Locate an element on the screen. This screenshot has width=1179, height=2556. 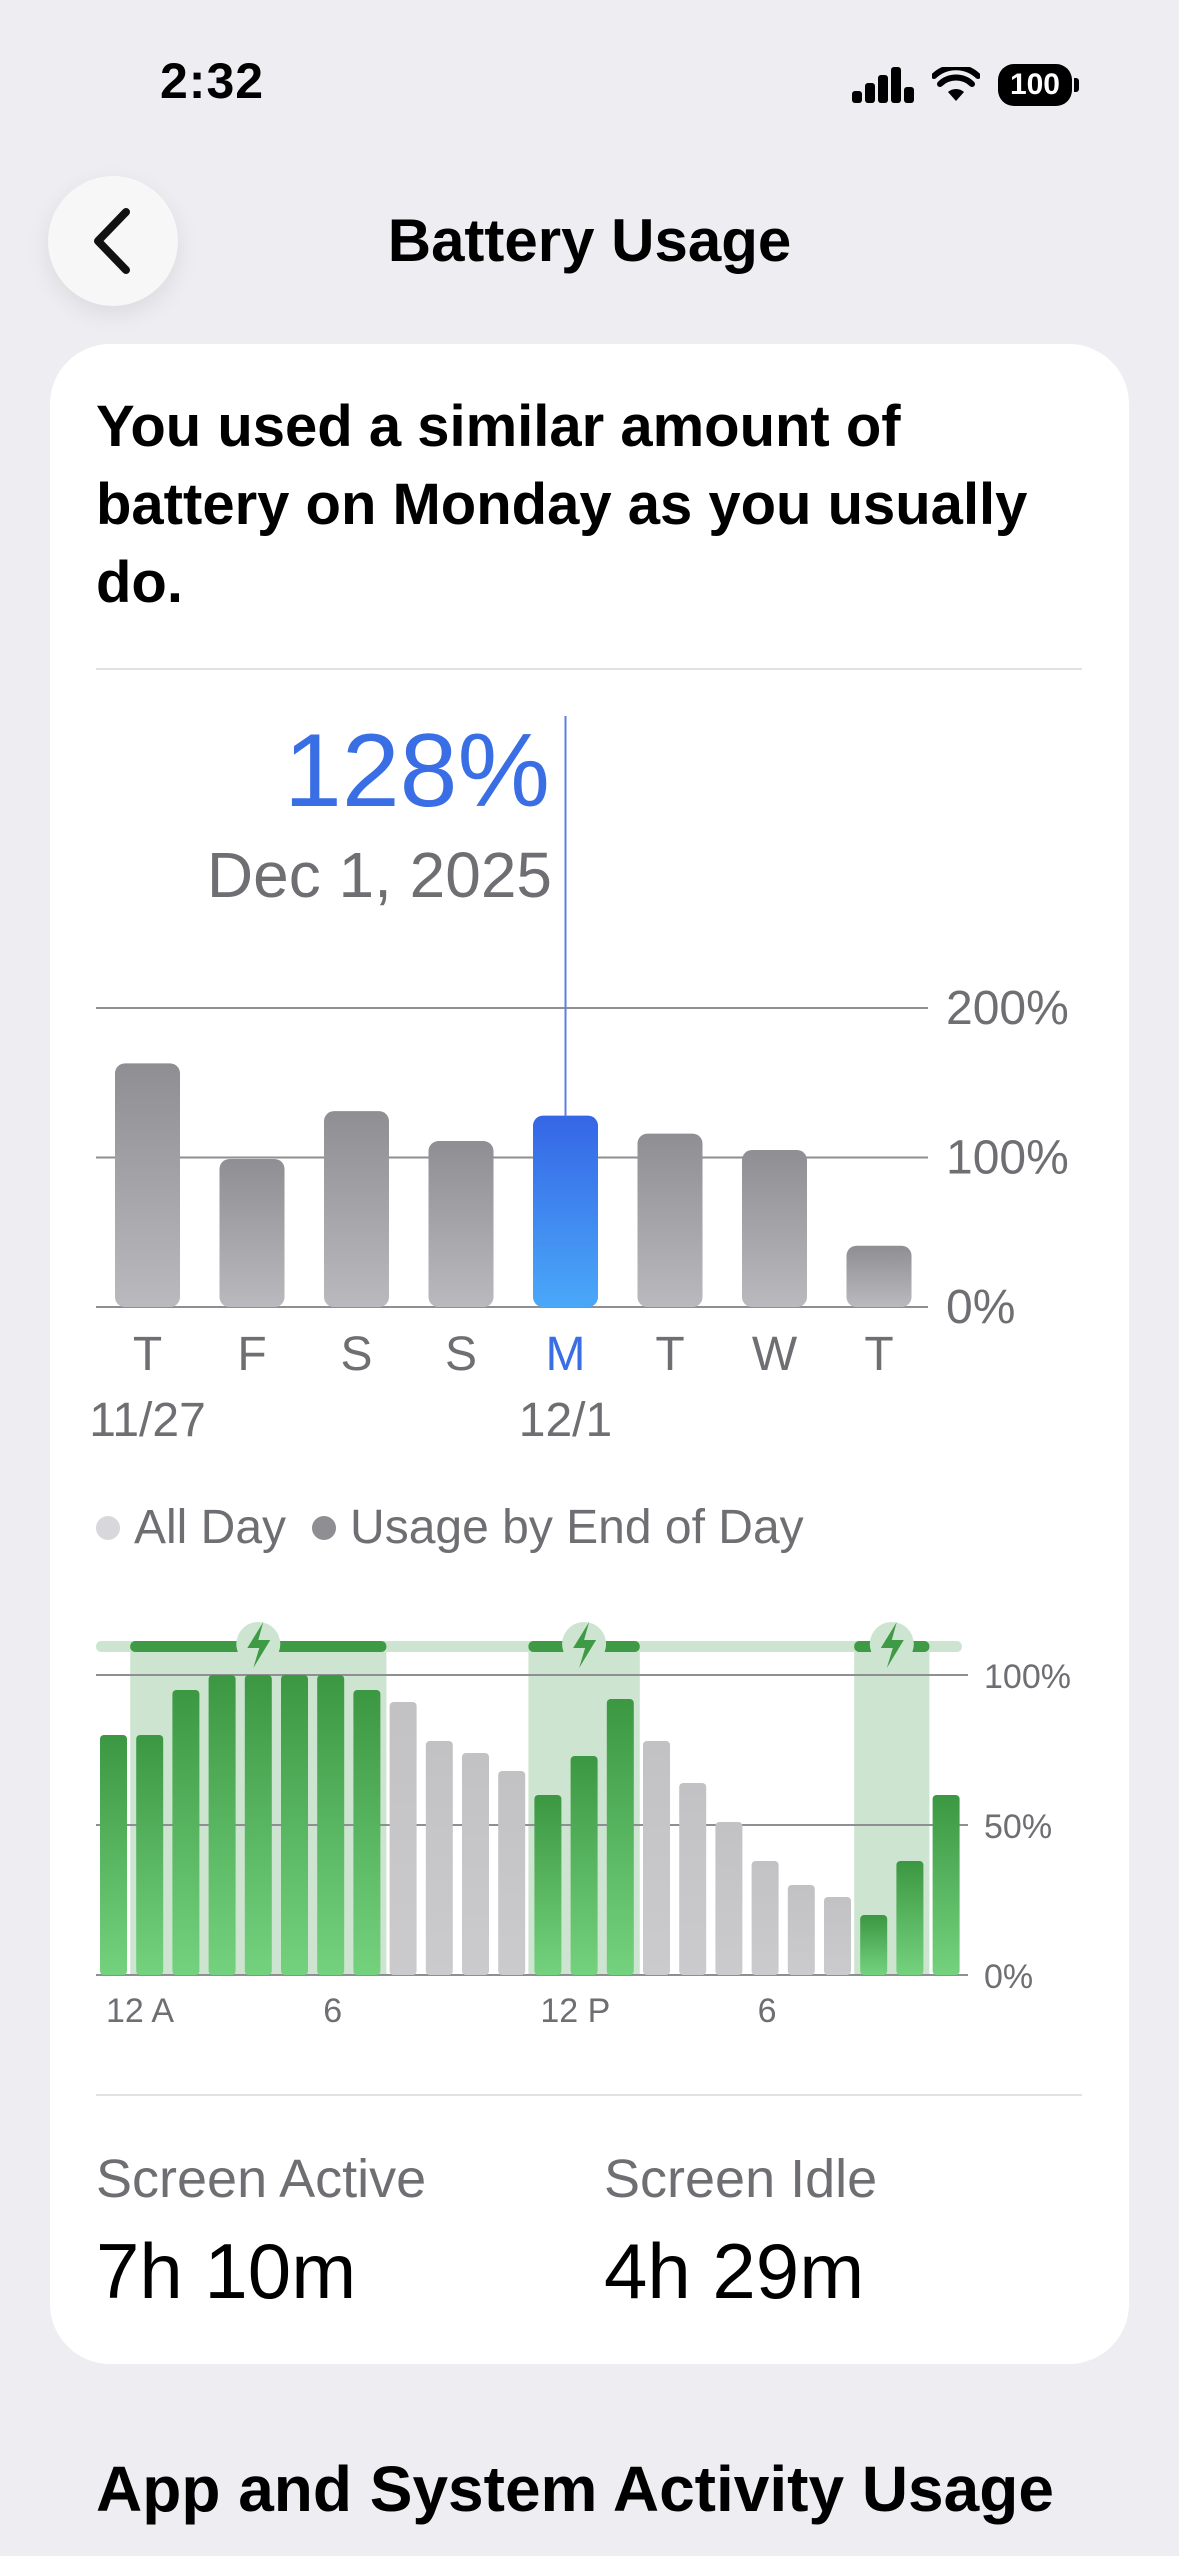
daily-x-day-label: W is located at coordinates (775, 1354).